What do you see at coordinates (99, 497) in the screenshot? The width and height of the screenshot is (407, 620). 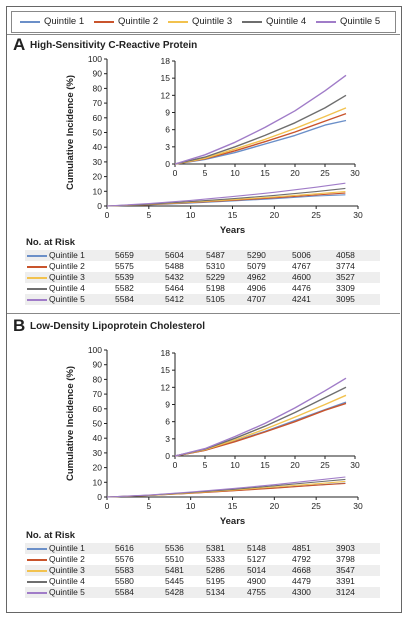 I see `panel-b-main-y-tick-label: 0` at bounding box center [99, 497].